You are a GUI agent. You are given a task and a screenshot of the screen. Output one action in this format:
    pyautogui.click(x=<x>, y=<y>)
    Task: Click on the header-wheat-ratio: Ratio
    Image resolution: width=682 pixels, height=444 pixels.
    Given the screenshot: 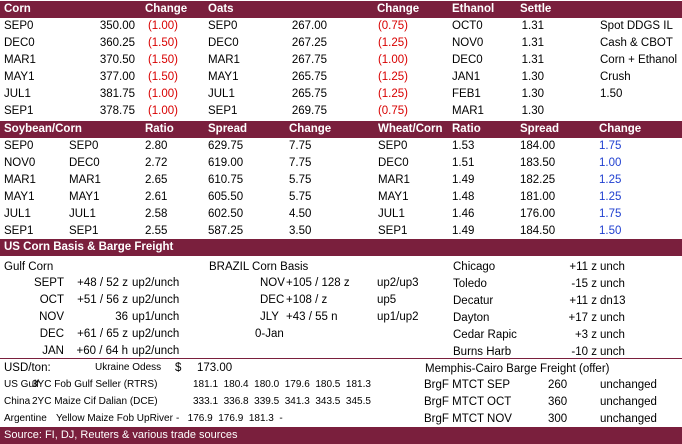 What is the action you would take?
    pyautogui.click(x=466, y=129)
    